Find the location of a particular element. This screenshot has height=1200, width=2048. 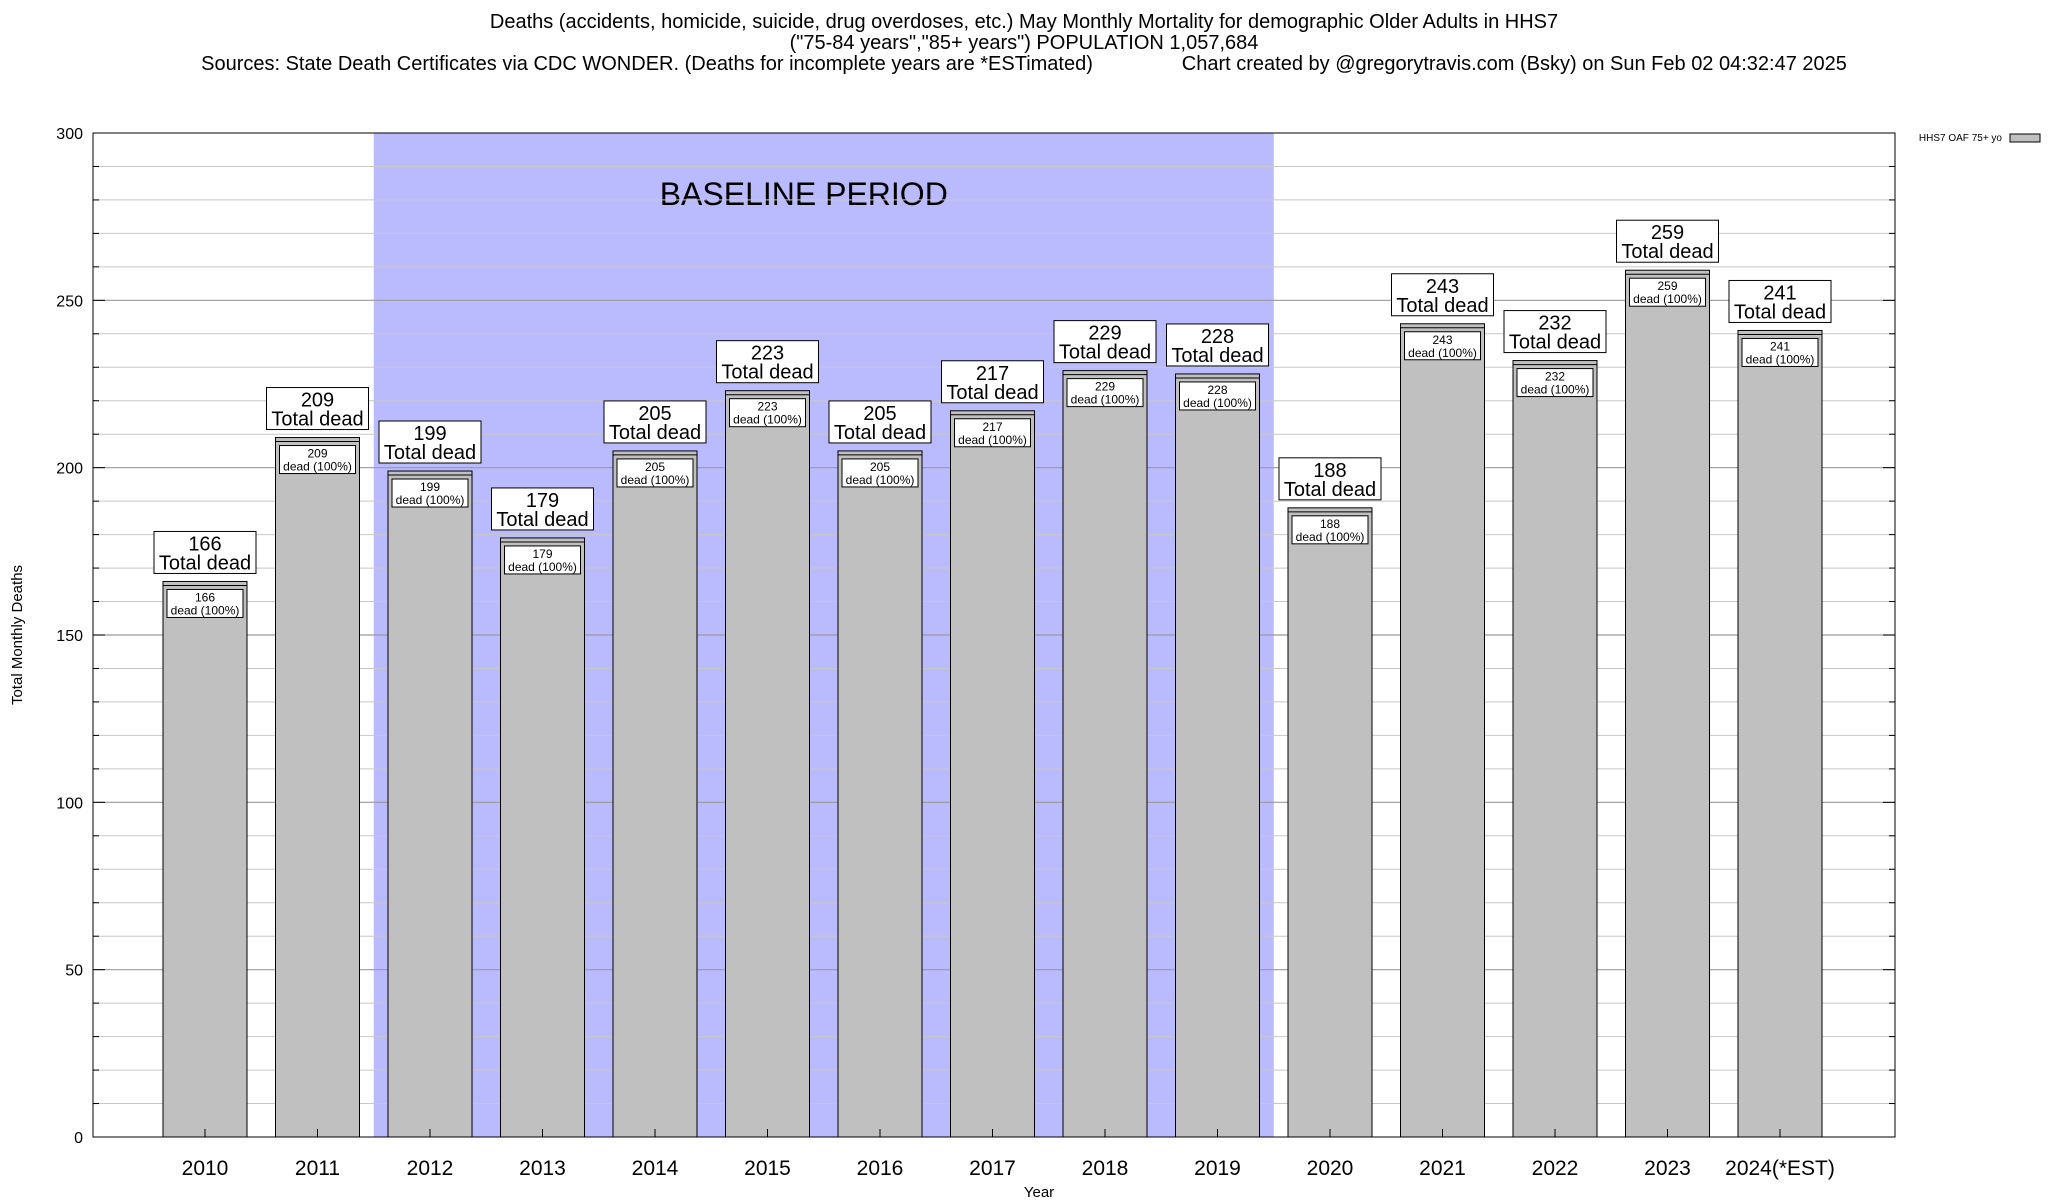

x-tick-label: 2010 is located at coordinates (205, 1168).